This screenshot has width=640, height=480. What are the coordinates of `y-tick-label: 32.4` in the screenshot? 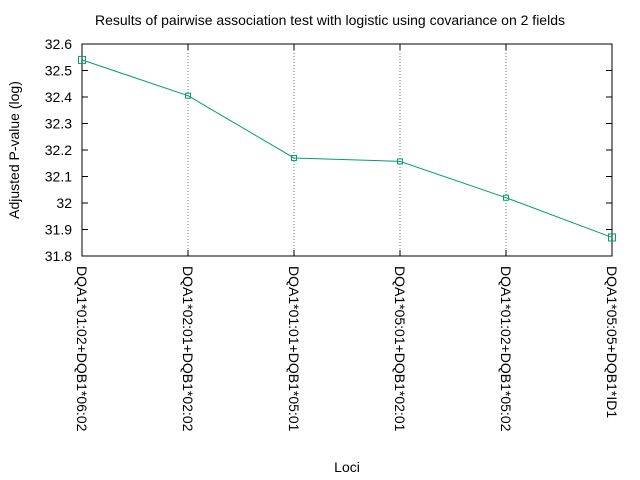 It's located at (58, 97).